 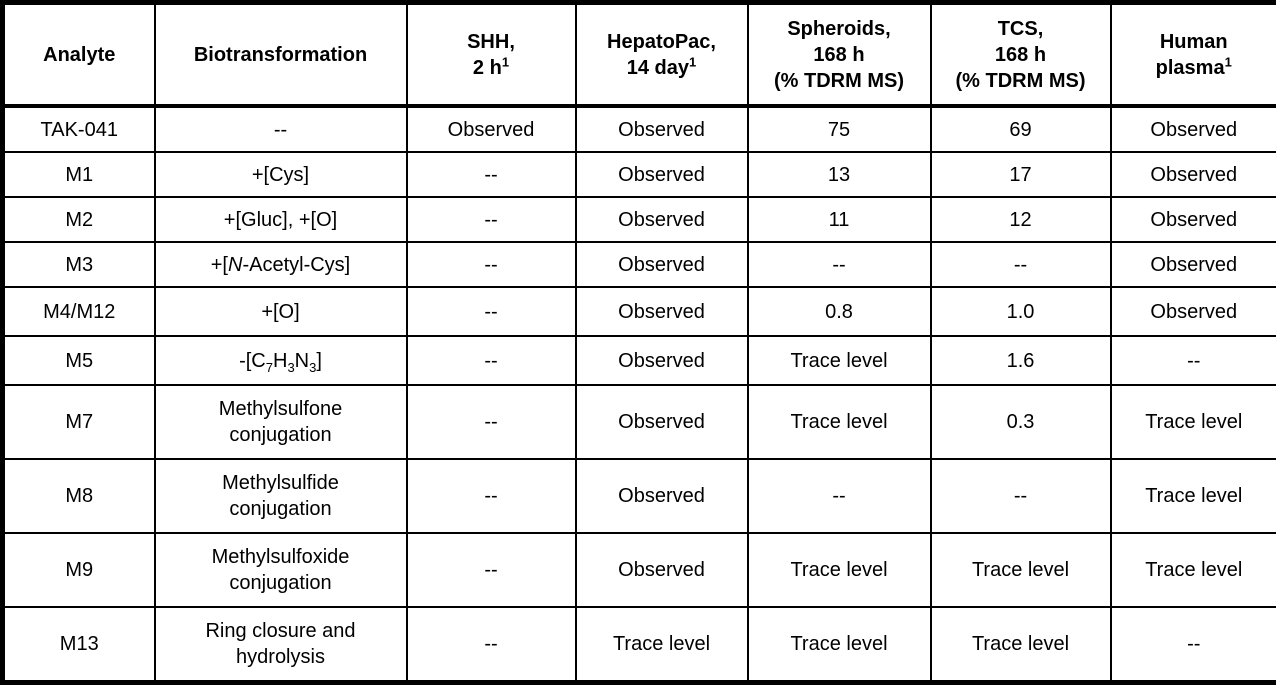 I want to click on analyte-cell: TAK-041, so click(x=79, y=129).